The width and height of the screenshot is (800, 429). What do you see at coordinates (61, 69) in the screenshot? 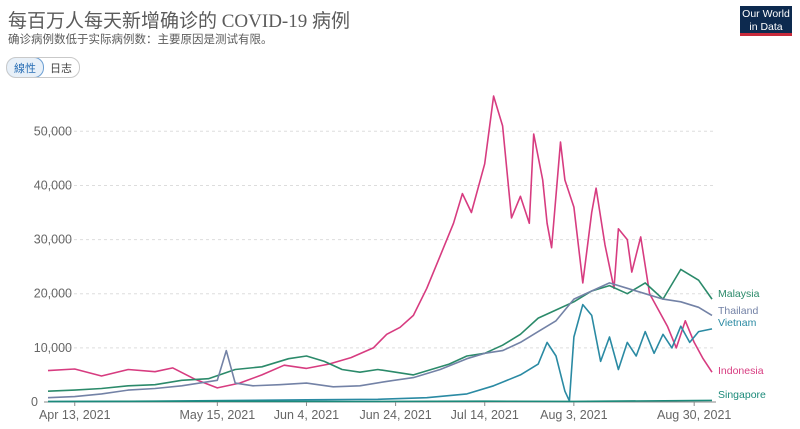
I see `log-scale-button: 日志` at bounding box center [61, 69].